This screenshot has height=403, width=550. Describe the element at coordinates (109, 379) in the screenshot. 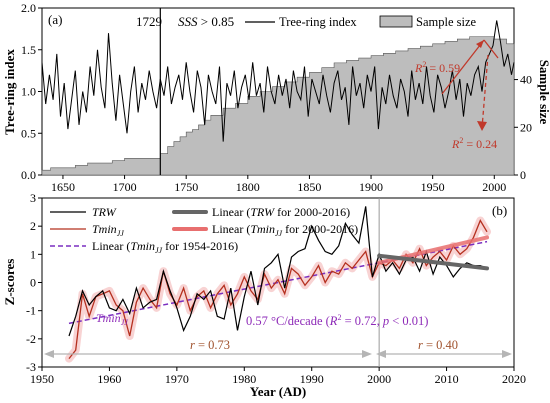

I see `x-tick-label: 1960` at that location.